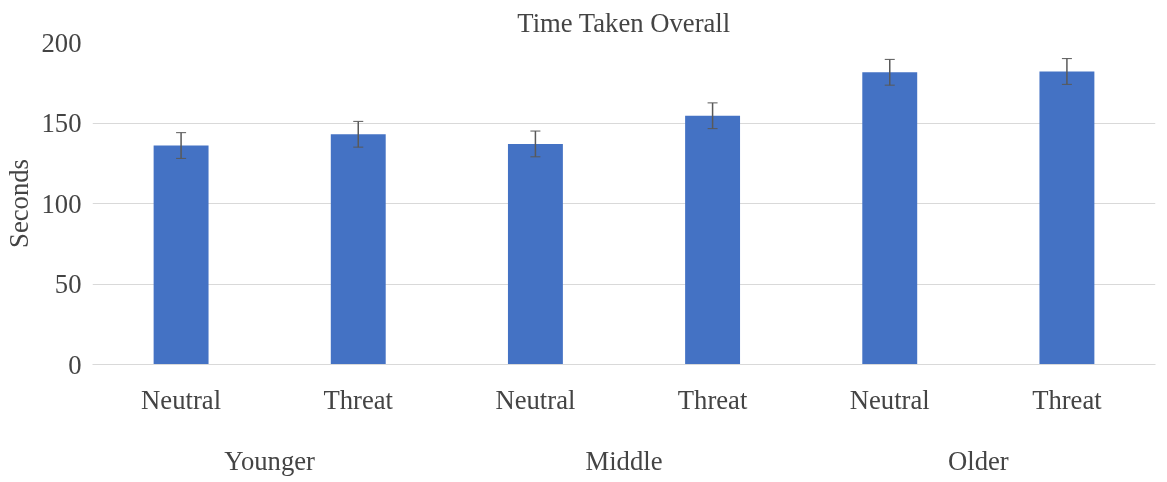 Image resolution: width=1167 pixels, height=482 pixels. I want to click on y-axis-title: Seconds, so click(18, 203).